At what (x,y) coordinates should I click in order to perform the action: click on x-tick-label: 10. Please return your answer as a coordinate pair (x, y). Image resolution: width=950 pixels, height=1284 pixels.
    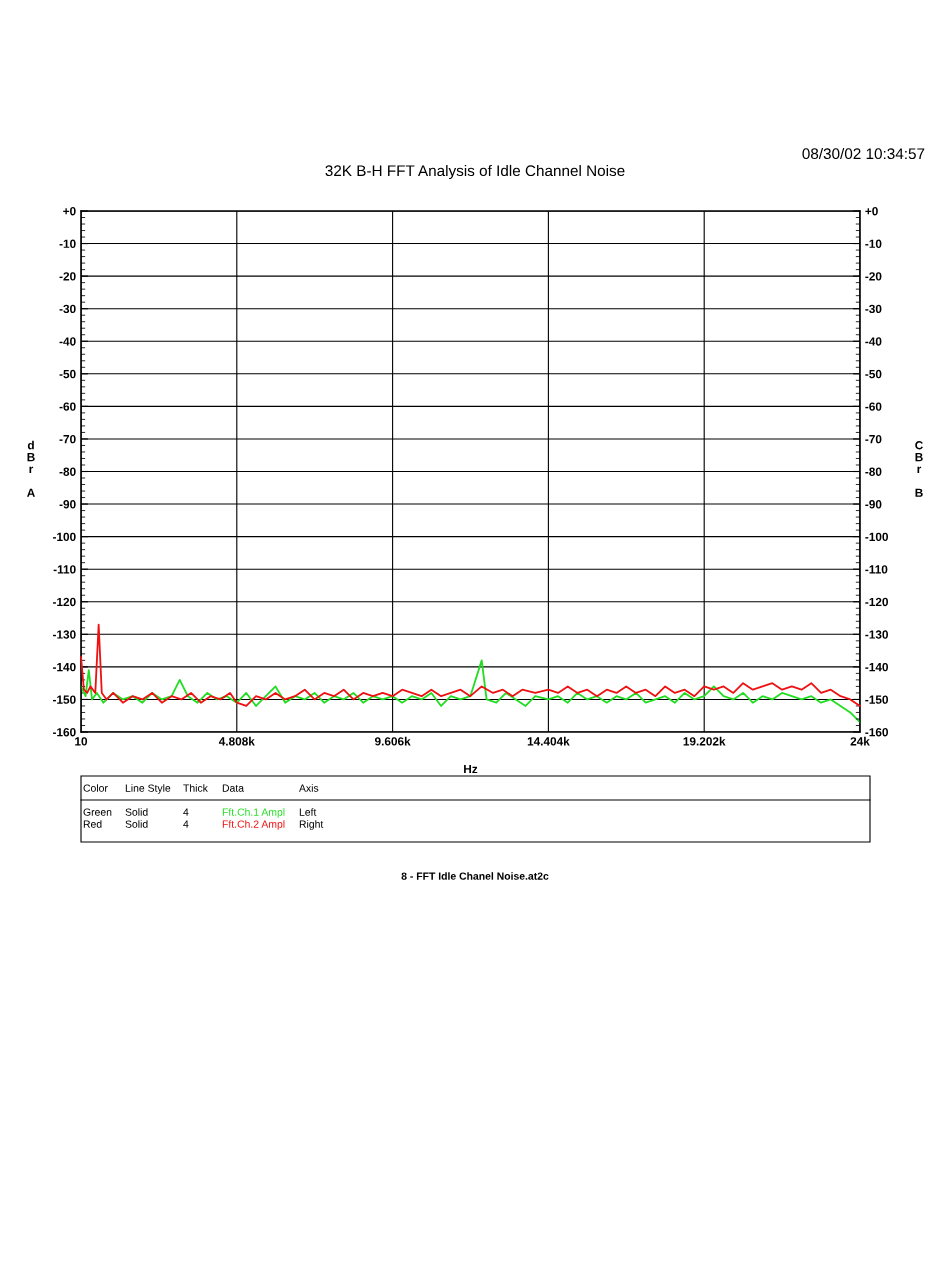
    Looking at the image, I should click on (81, 741).